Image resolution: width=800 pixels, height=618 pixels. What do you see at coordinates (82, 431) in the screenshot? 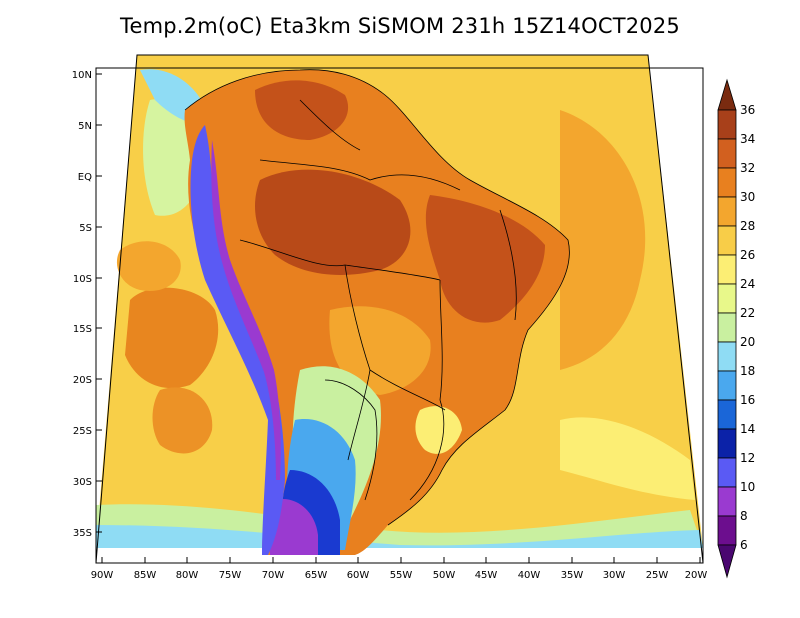
I see `lat-tick-label: 25S` at bounding box center [82, 431].